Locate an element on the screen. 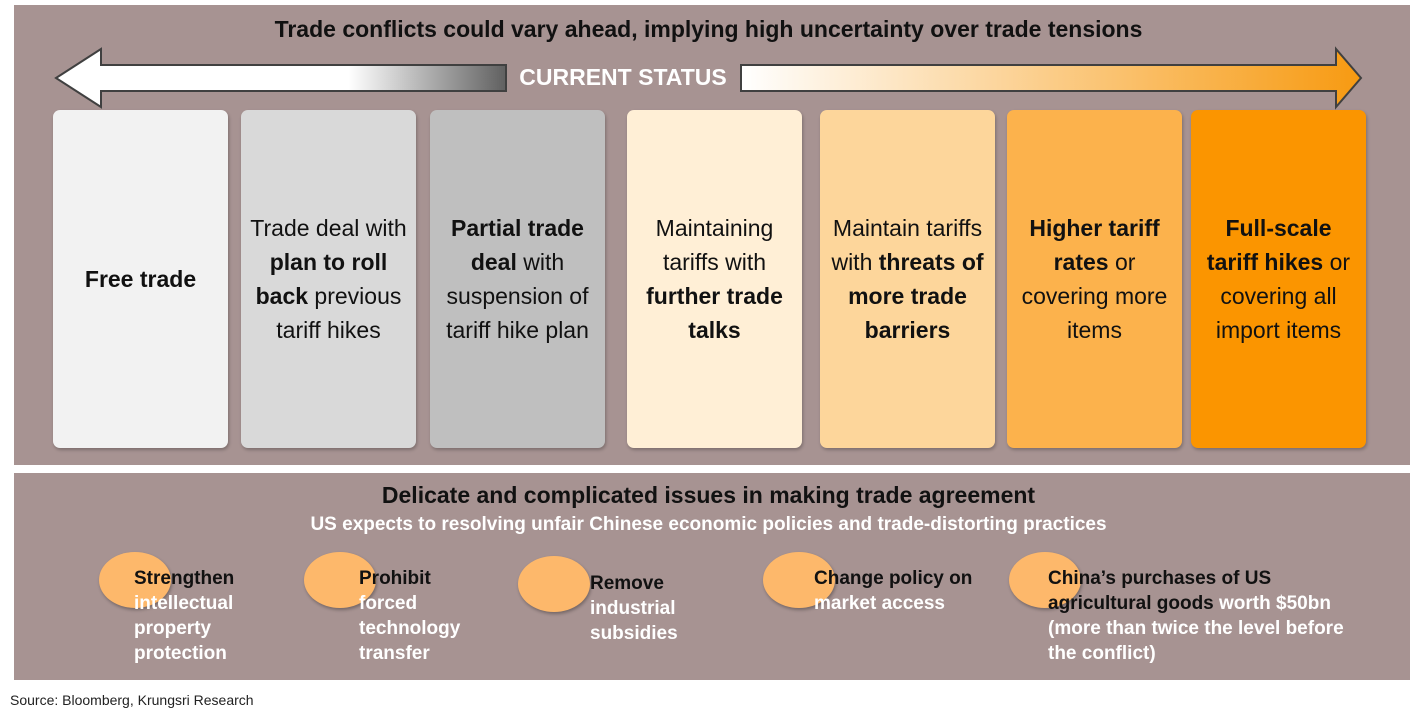  issue-lead: Strengthen is located at coordinates (184, 578).